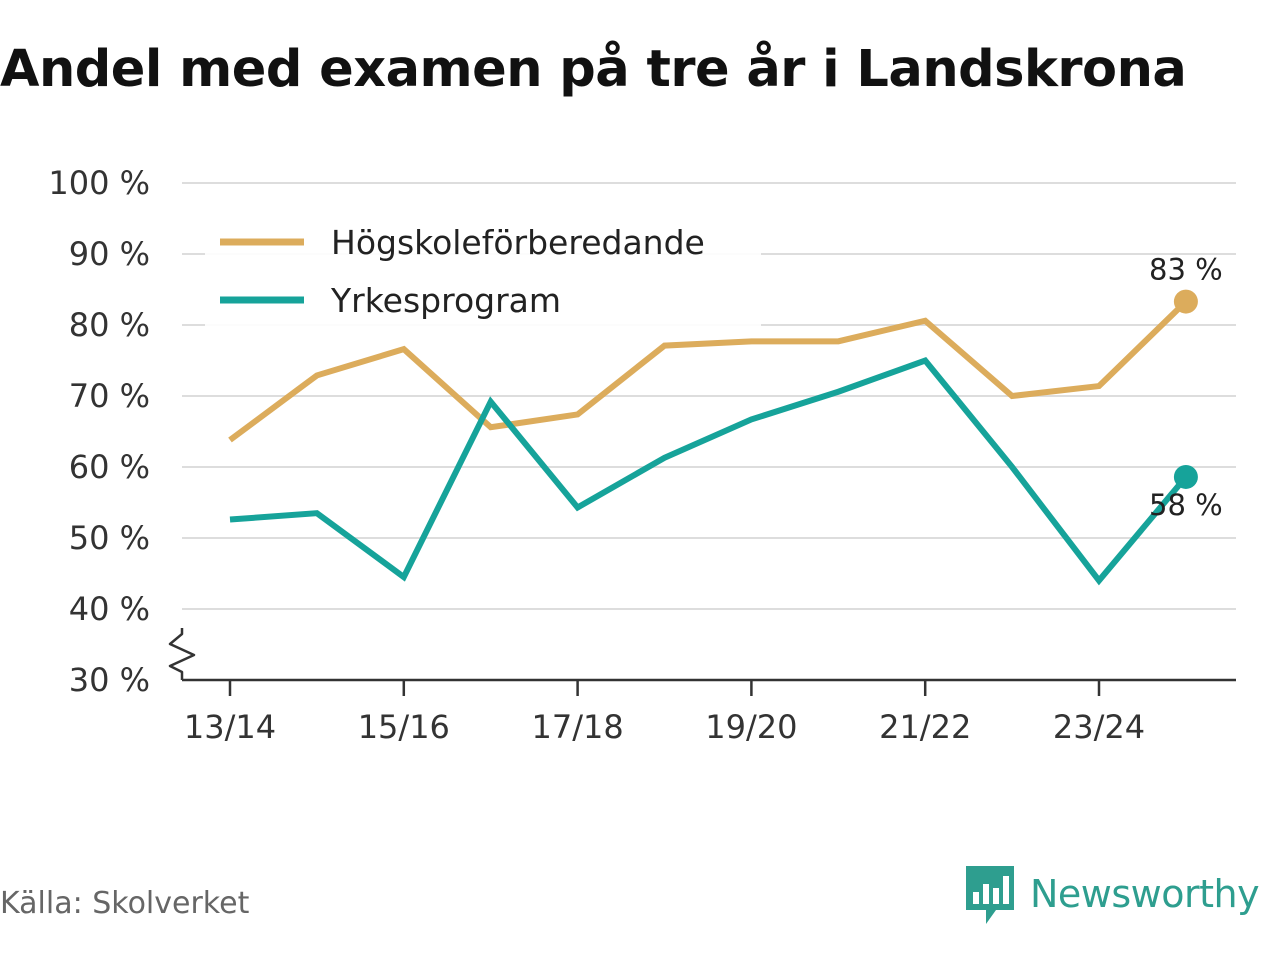  What do you see at coordinates (1186, 387) in the screenshot?
I see `end-labels: 83 % 58 %` at bounding box center [1186, 387].